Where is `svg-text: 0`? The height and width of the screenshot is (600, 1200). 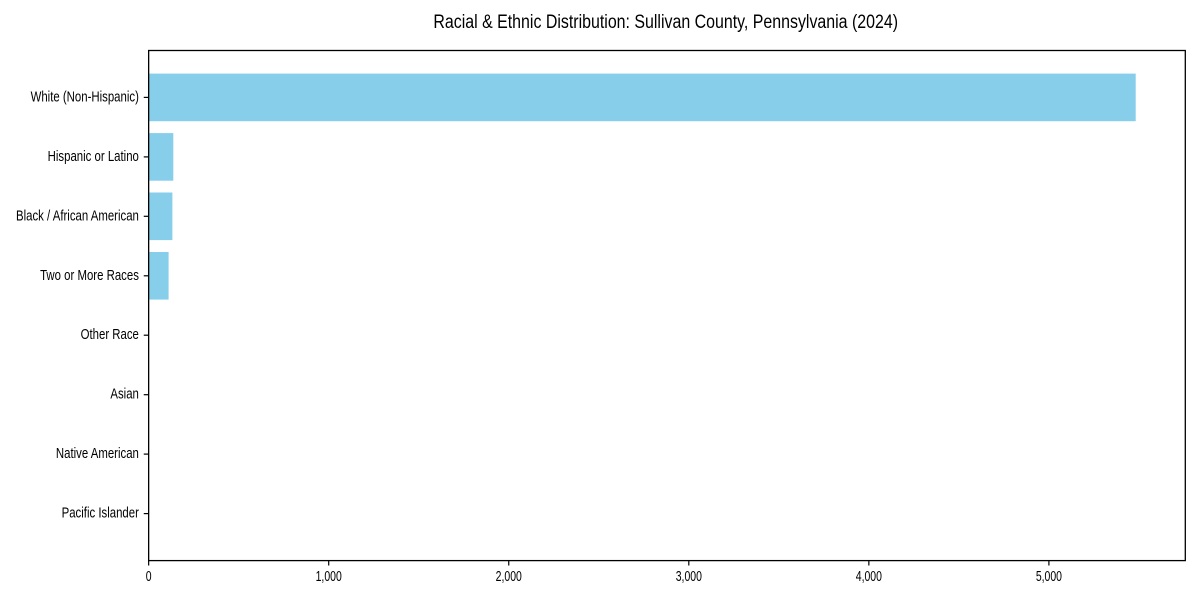
svg-text: 0 is located at coordinates (149, 577).